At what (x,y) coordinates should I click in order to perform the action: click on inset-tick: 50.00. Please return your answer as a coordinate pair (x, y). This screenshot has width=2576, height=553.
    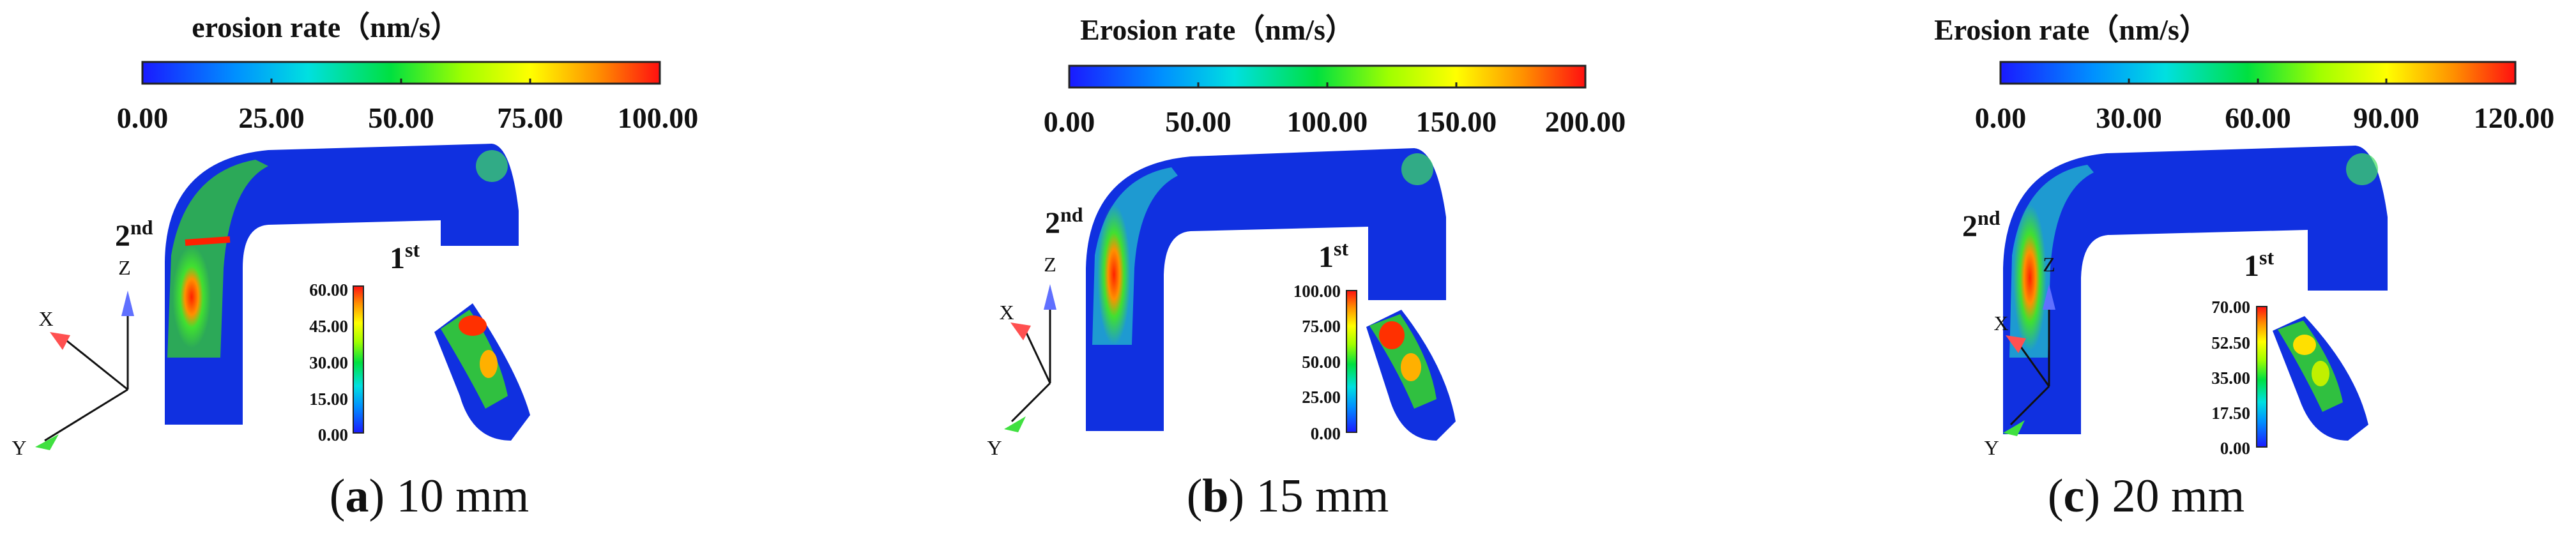
    Looking at the image, I should click on (1321, 362).